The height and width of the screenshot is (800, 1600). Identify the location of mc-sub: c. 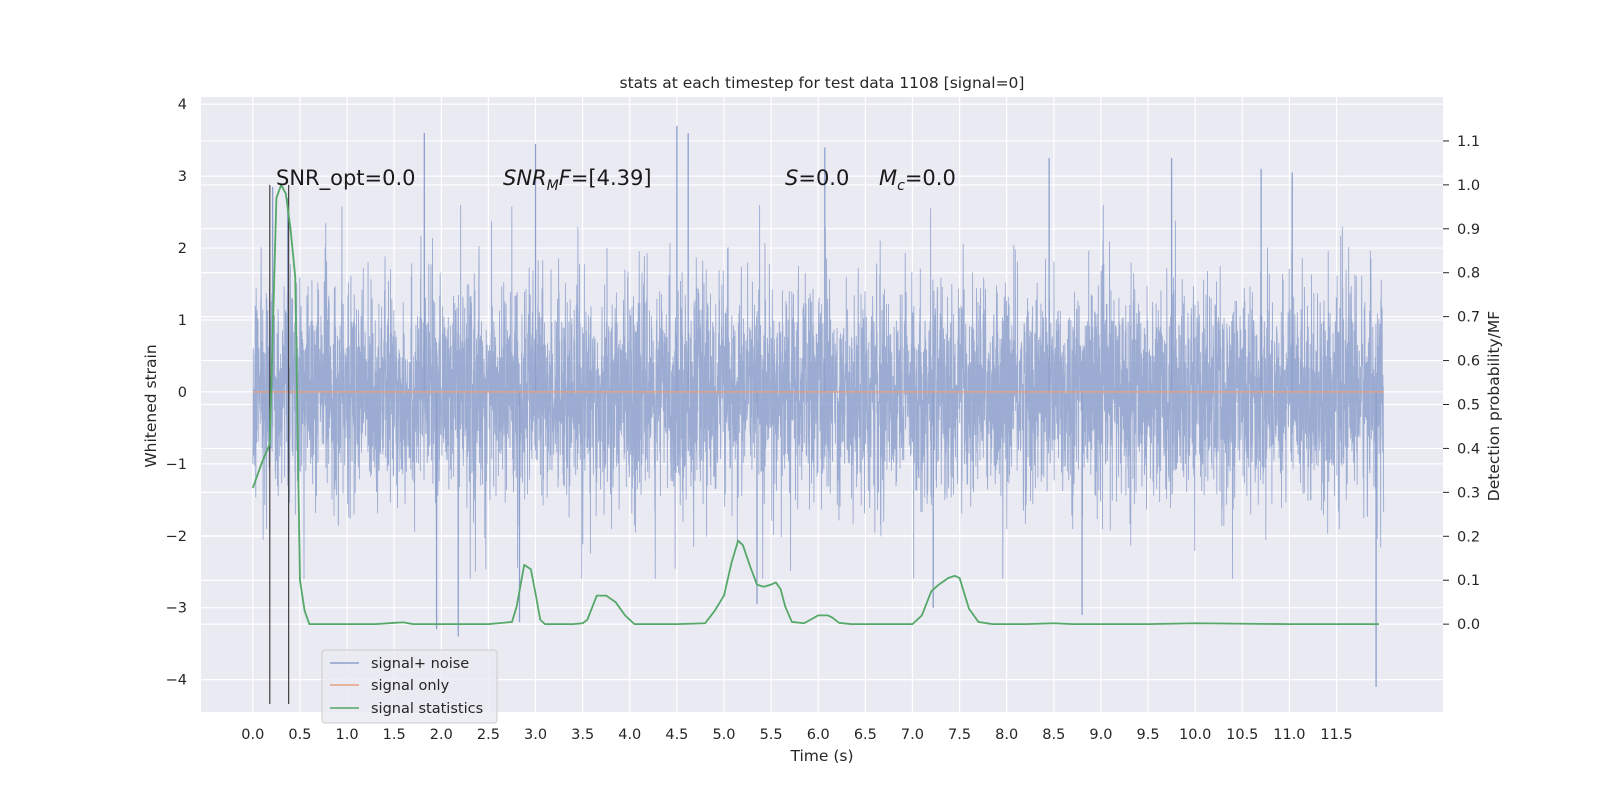
(901, 186).